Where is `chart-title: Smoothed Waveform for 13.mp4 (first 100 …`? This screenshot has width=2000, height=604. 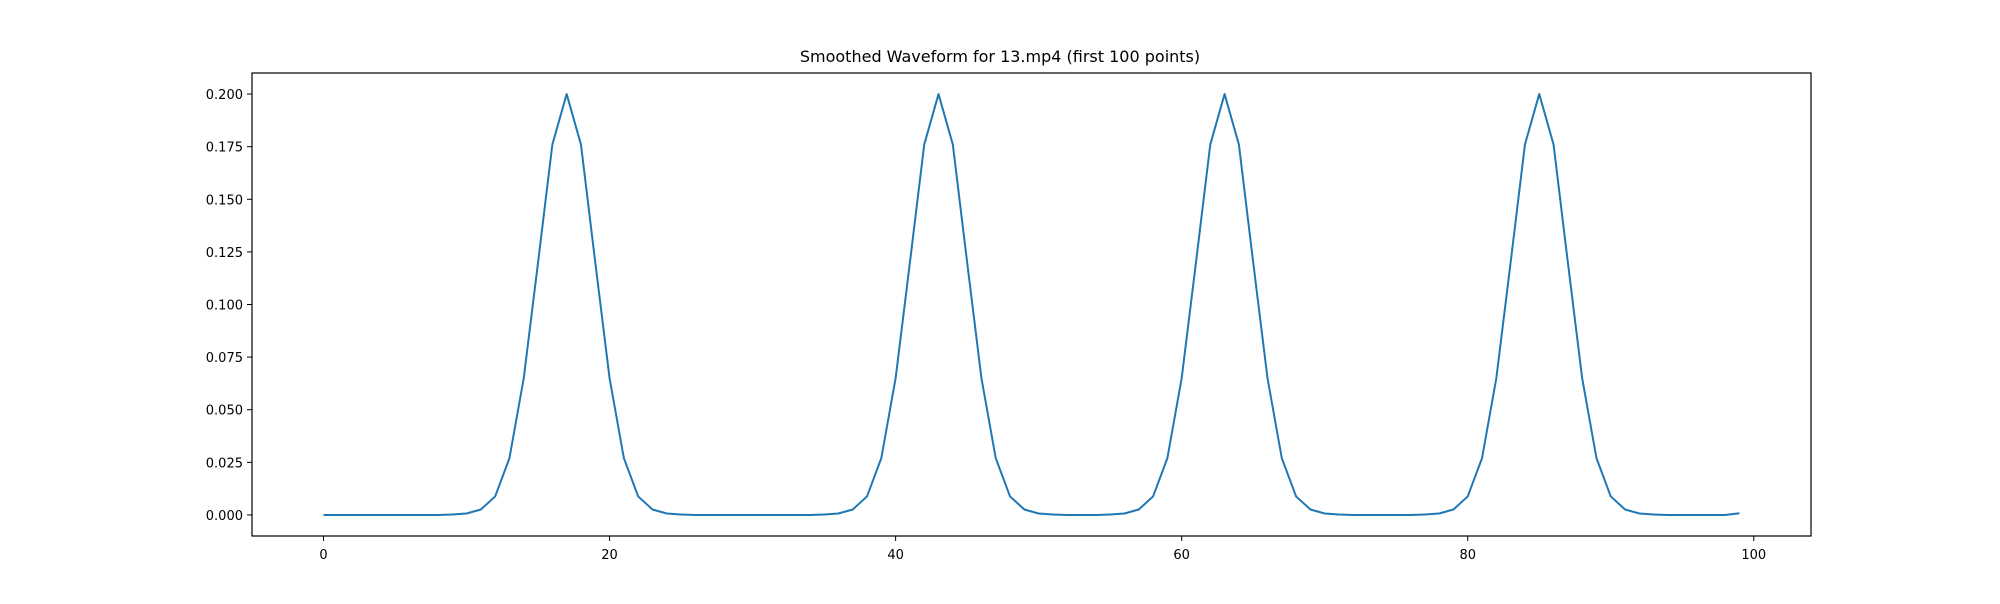
chart-title: Smoothed Waveform for 13.mp4 (first 100 … is located at coordinates (1000, 56).